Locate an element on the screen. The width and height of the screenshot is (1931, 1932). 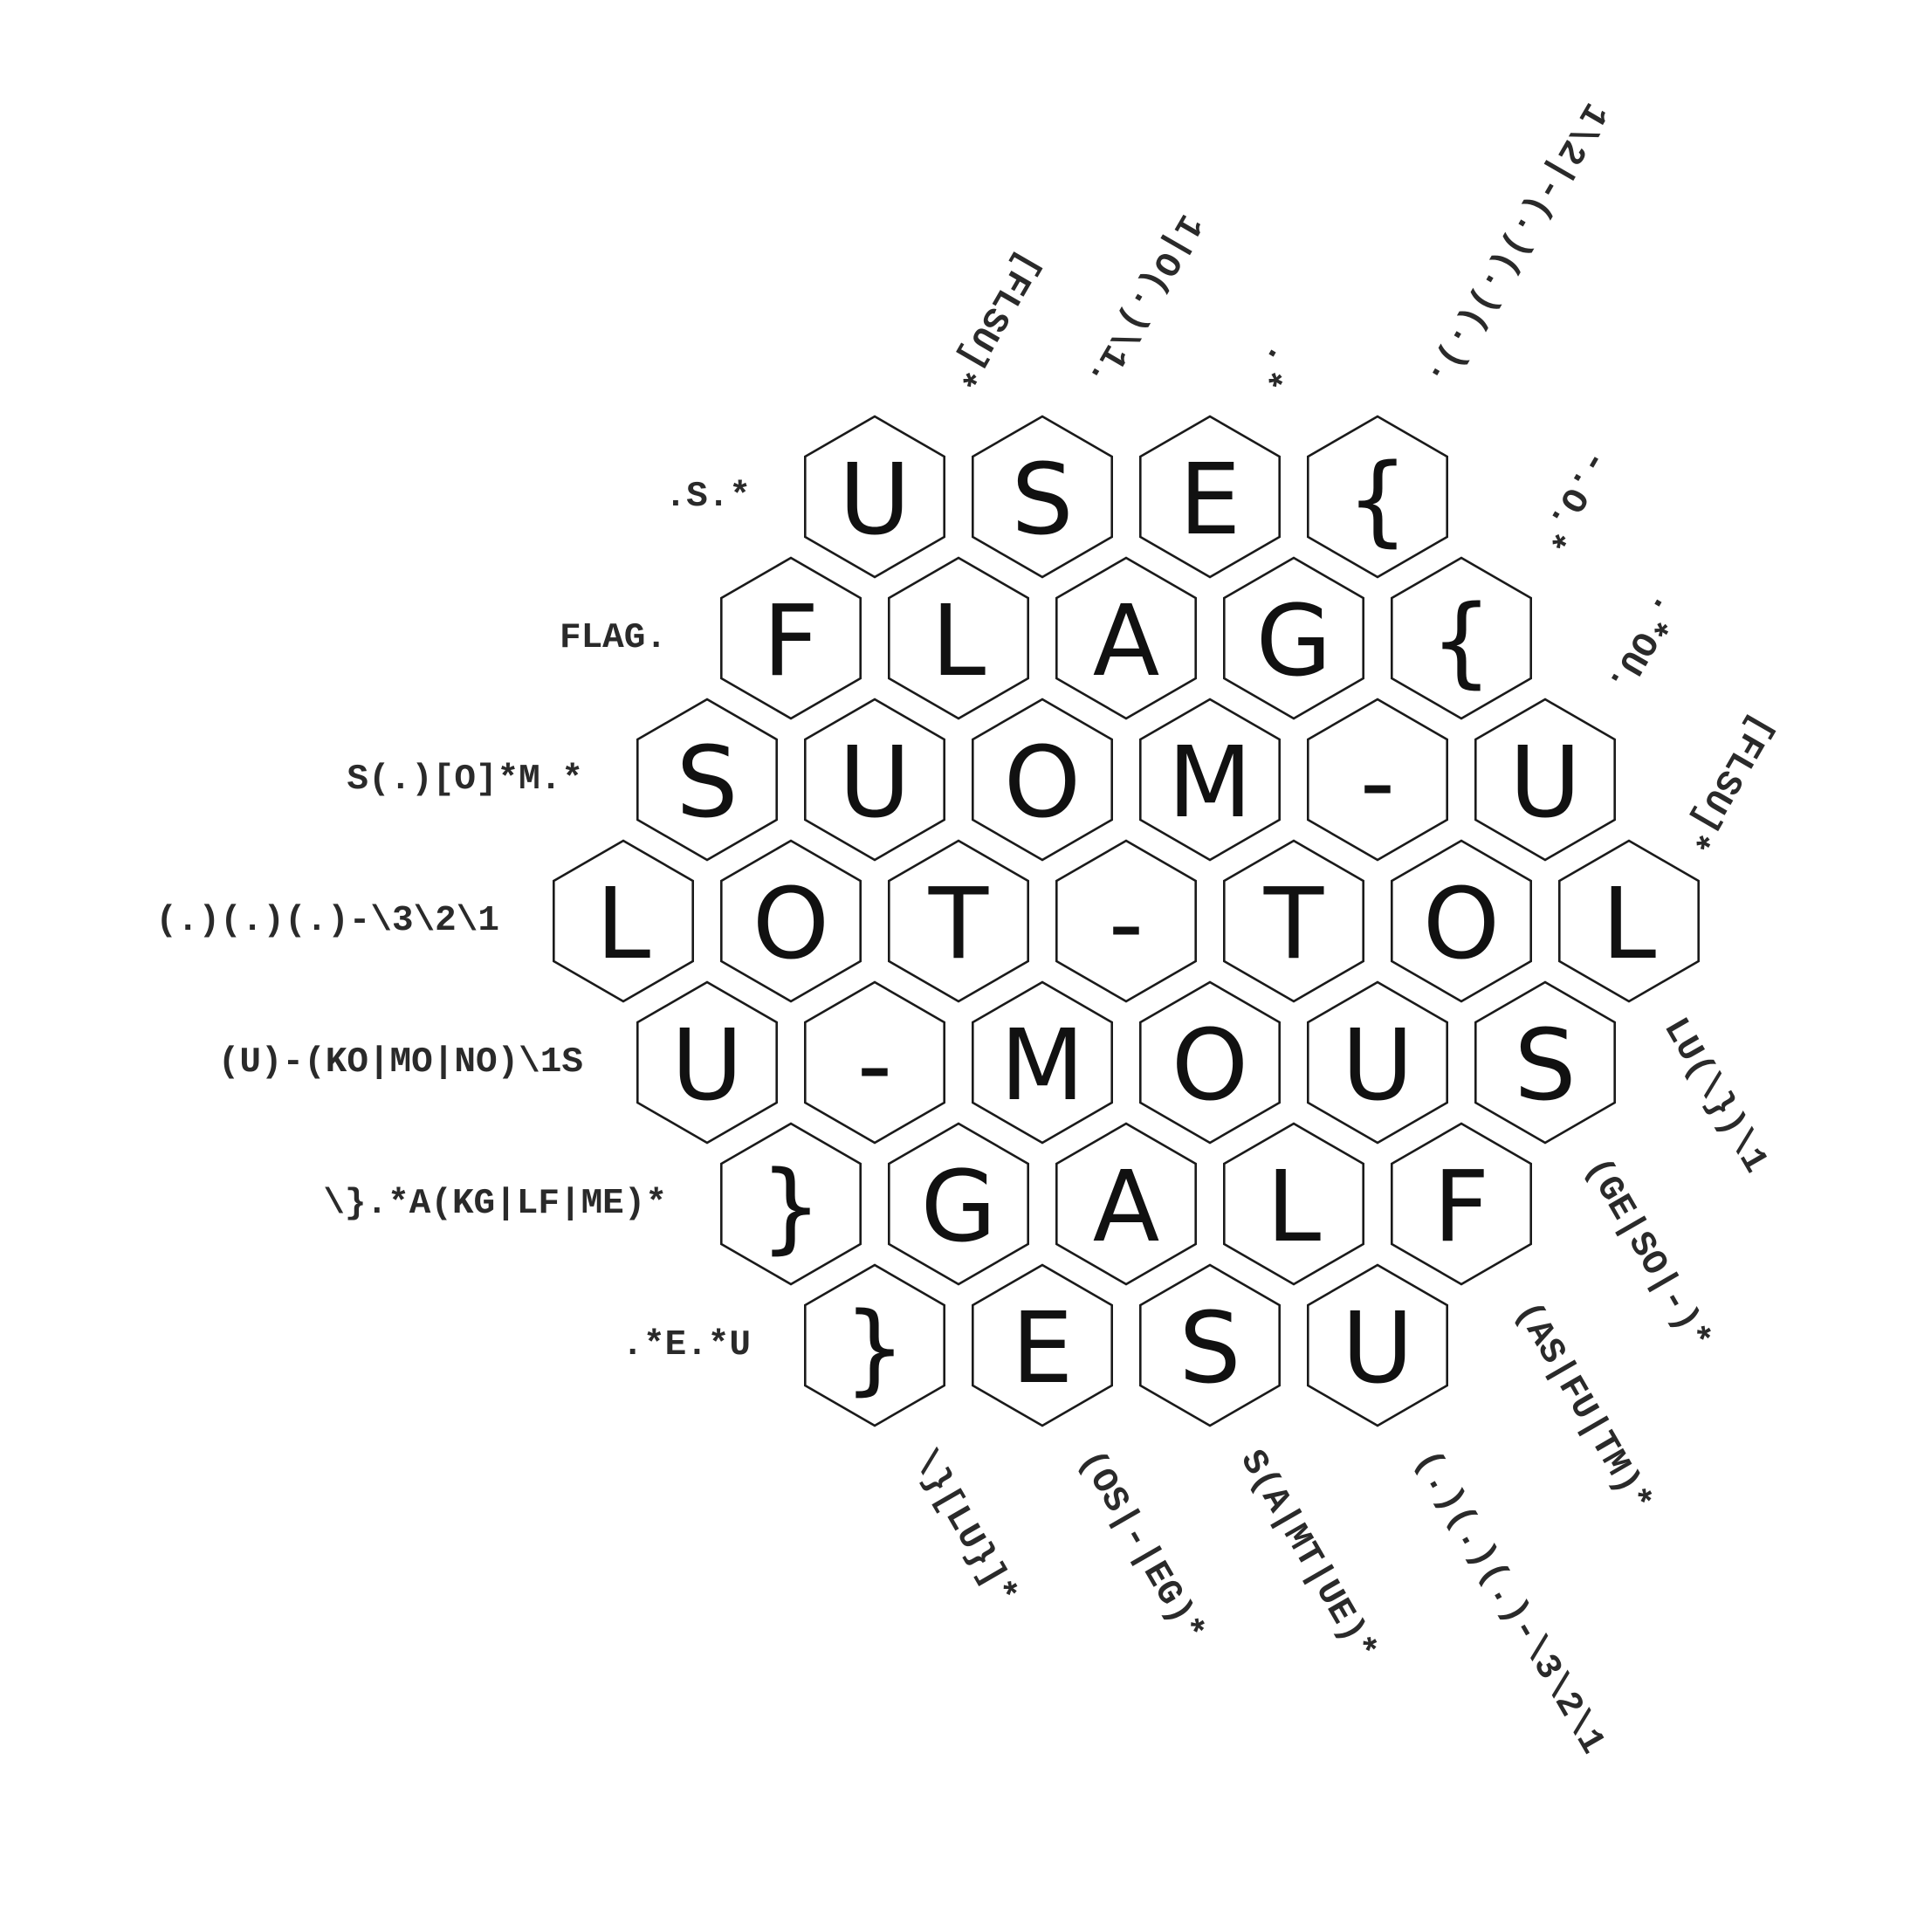
regex-clue: -.O.* is located at coordinates (1572, 499).